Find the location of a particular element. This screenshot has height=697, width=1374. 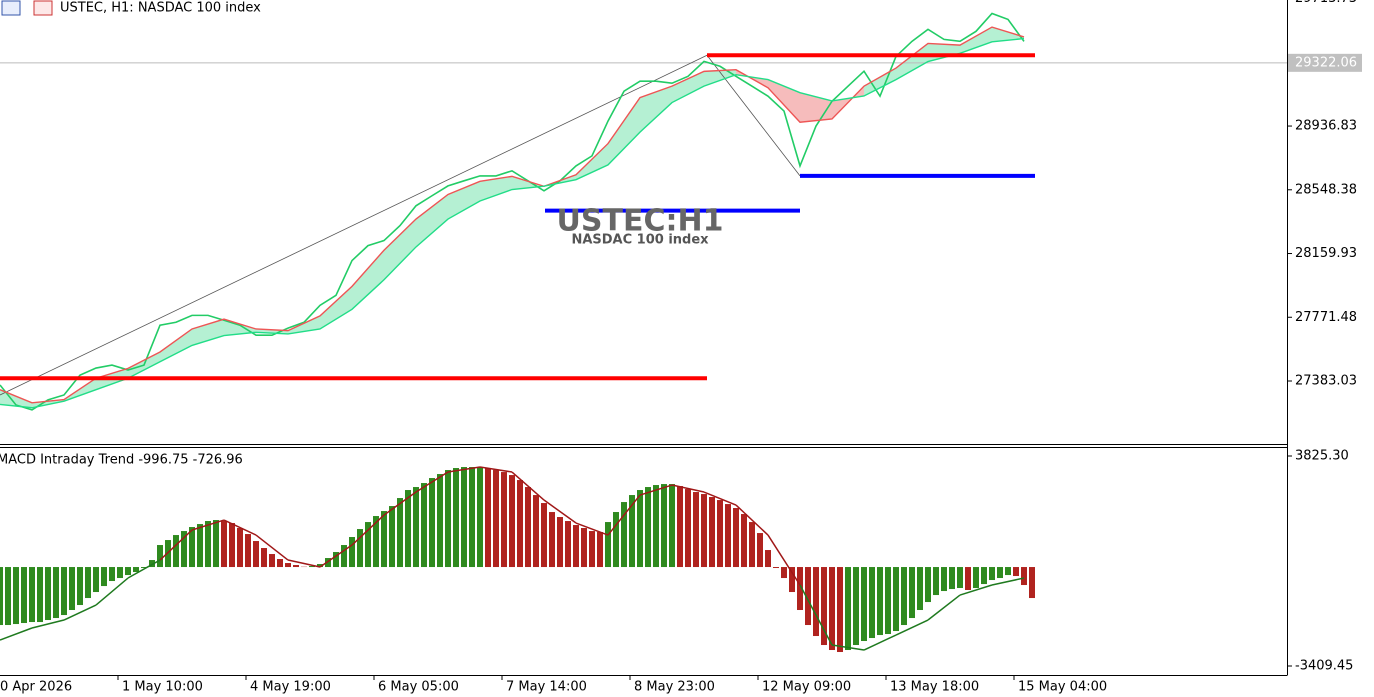

y-tick-label: 27383.03 is located at coordinates (1326, 381).